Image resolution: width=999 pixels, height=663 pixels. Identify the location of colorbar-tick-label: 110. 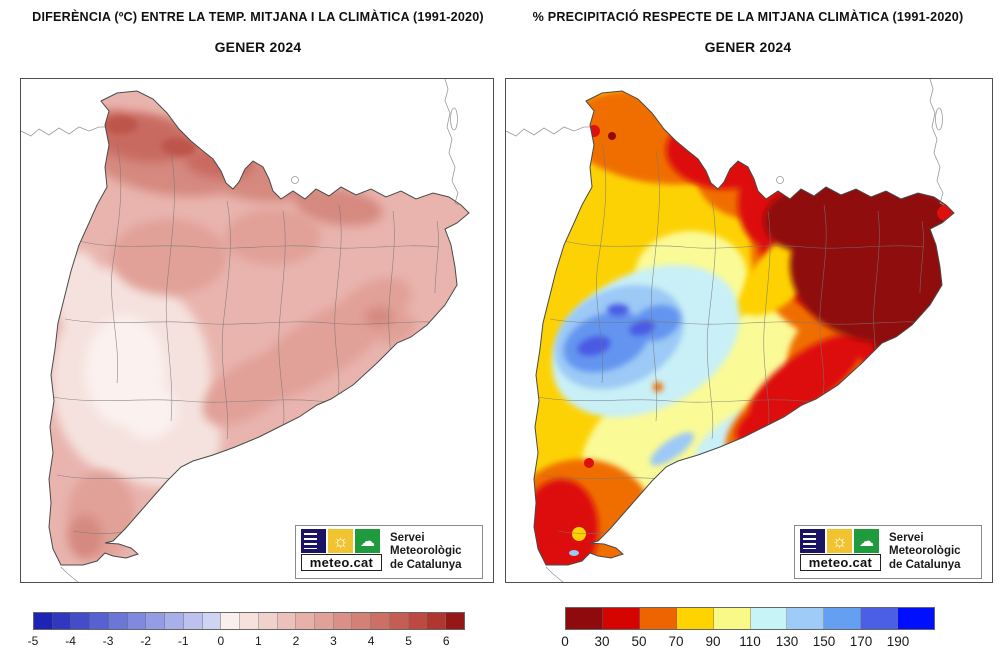
(750, 641).